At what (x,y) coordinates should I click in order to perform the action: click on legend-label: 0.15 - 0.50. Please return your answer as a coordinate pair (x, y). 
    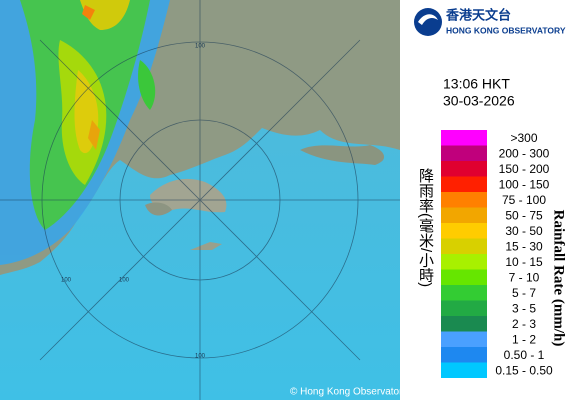
    Looking at the image, I should click on (524, 370).